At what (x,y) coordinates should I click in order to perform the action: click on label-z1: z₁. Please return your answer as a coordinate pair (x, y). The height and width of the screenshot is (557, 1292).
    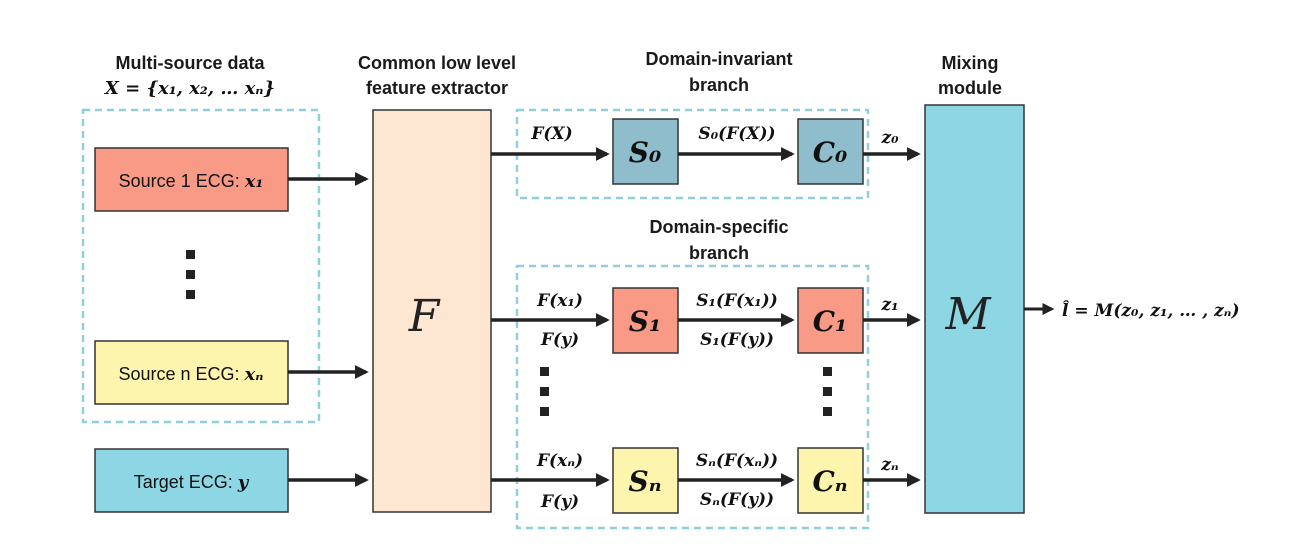
    Looking at the image, I should click on (889, 305).